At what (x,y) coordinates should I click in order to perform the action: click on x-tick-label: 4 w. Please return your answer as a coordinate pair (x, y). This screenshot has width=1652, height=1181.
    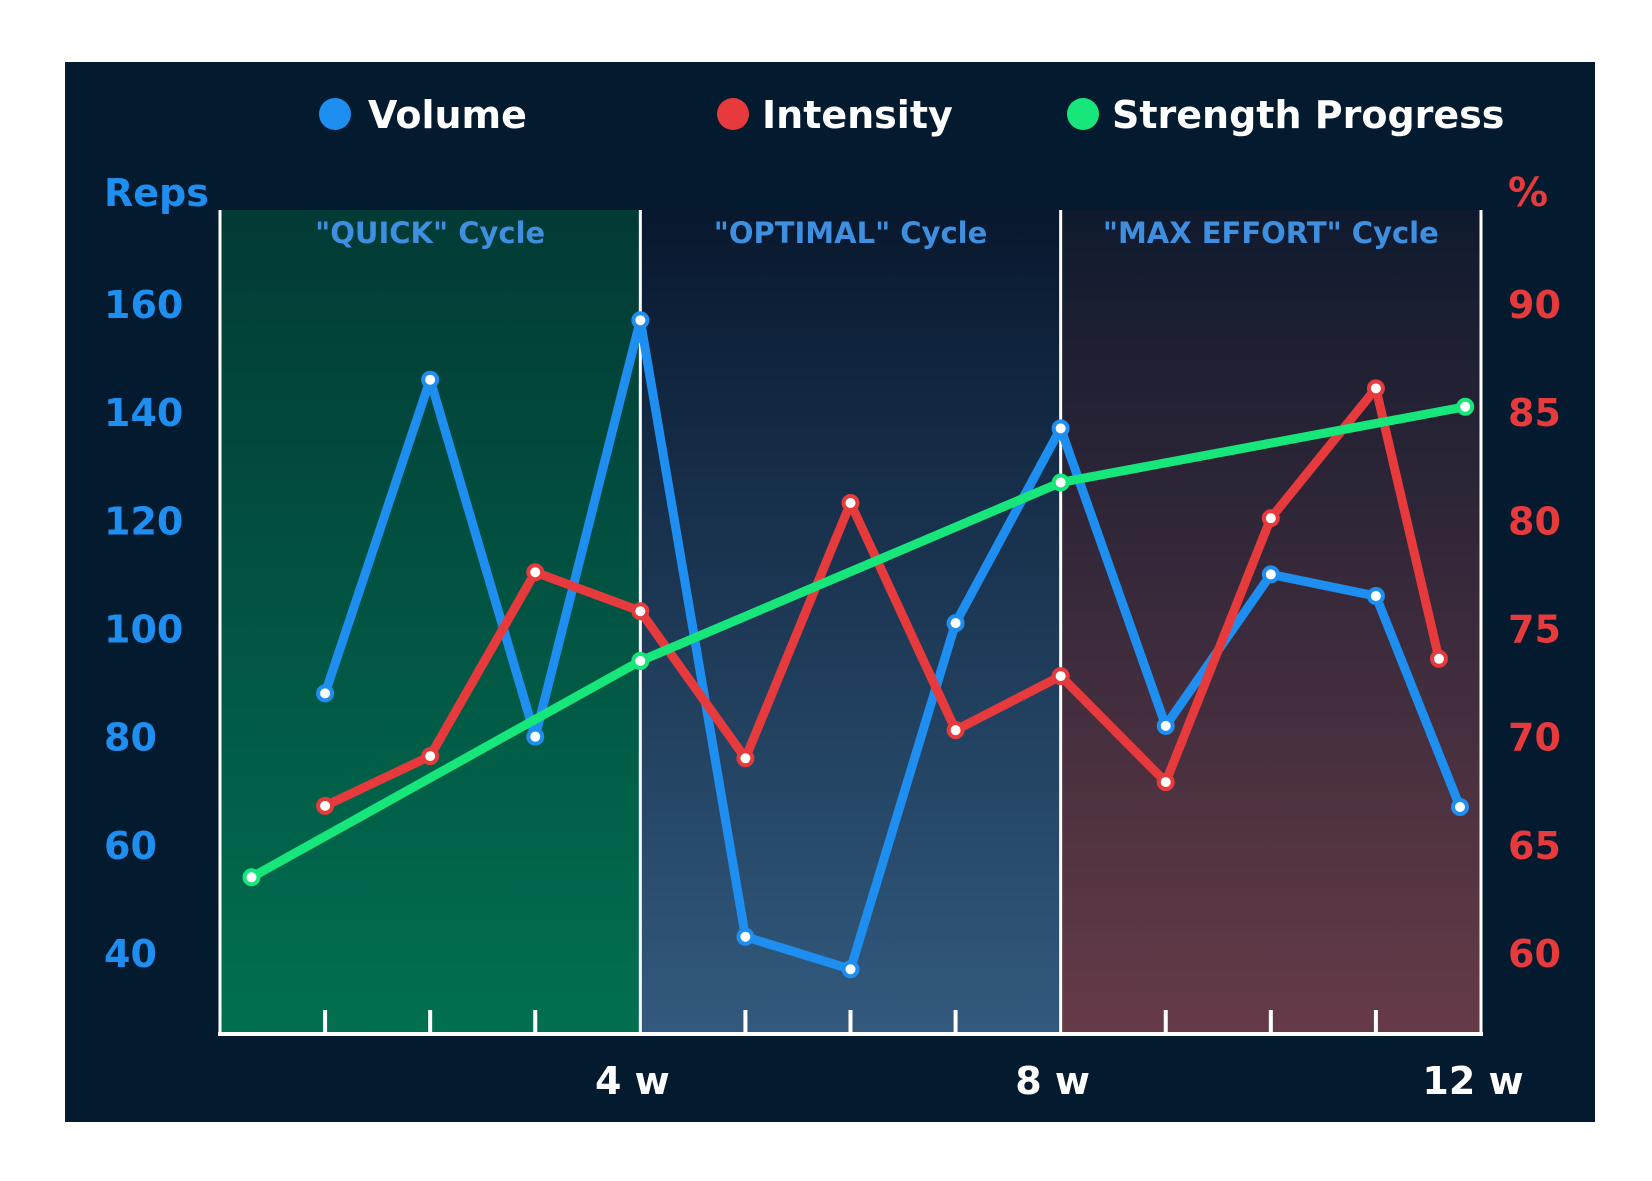
    Looking at the image, I should click on (632, 1081).